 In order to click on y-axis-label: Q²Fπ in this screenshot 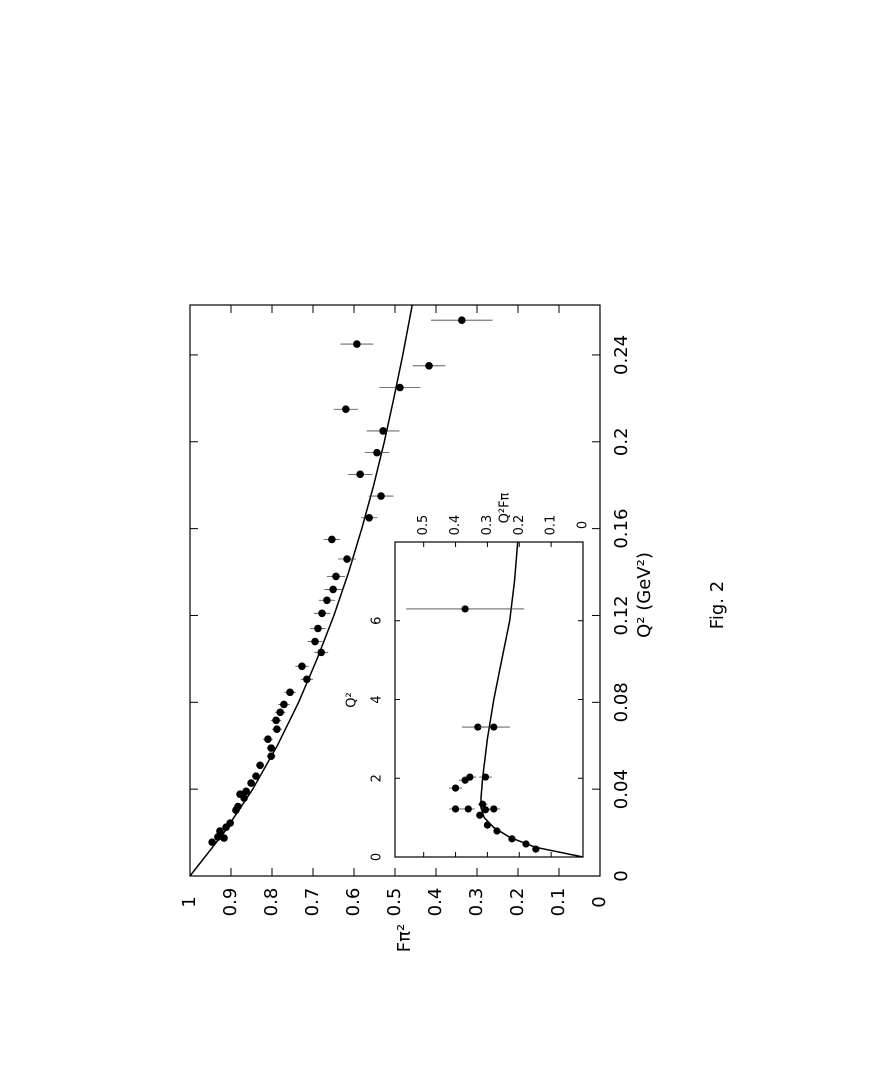, I will do `click(505, 507)`.